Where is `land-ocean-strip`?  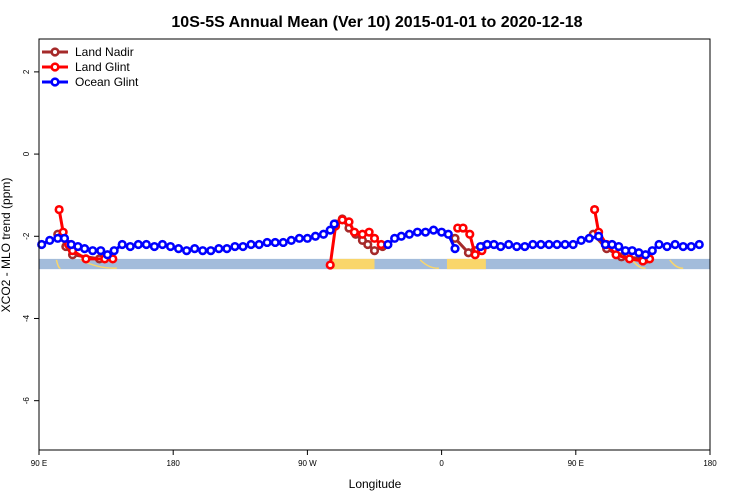
land-ocean-strip is located at coordinates (374, 264).